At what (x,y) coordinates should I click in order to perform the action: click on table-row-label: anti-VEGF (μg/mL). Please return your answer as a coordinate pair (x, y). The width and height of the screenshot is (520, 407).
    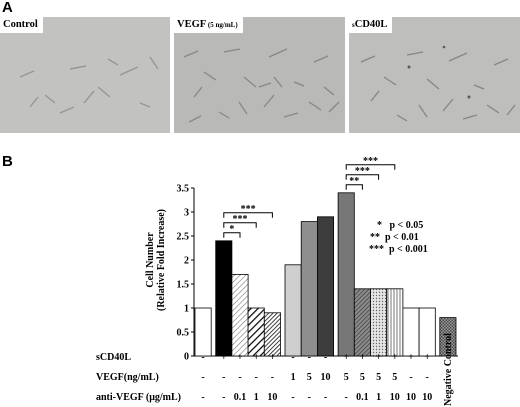
    Looking at the image, I should click on (138, 397).